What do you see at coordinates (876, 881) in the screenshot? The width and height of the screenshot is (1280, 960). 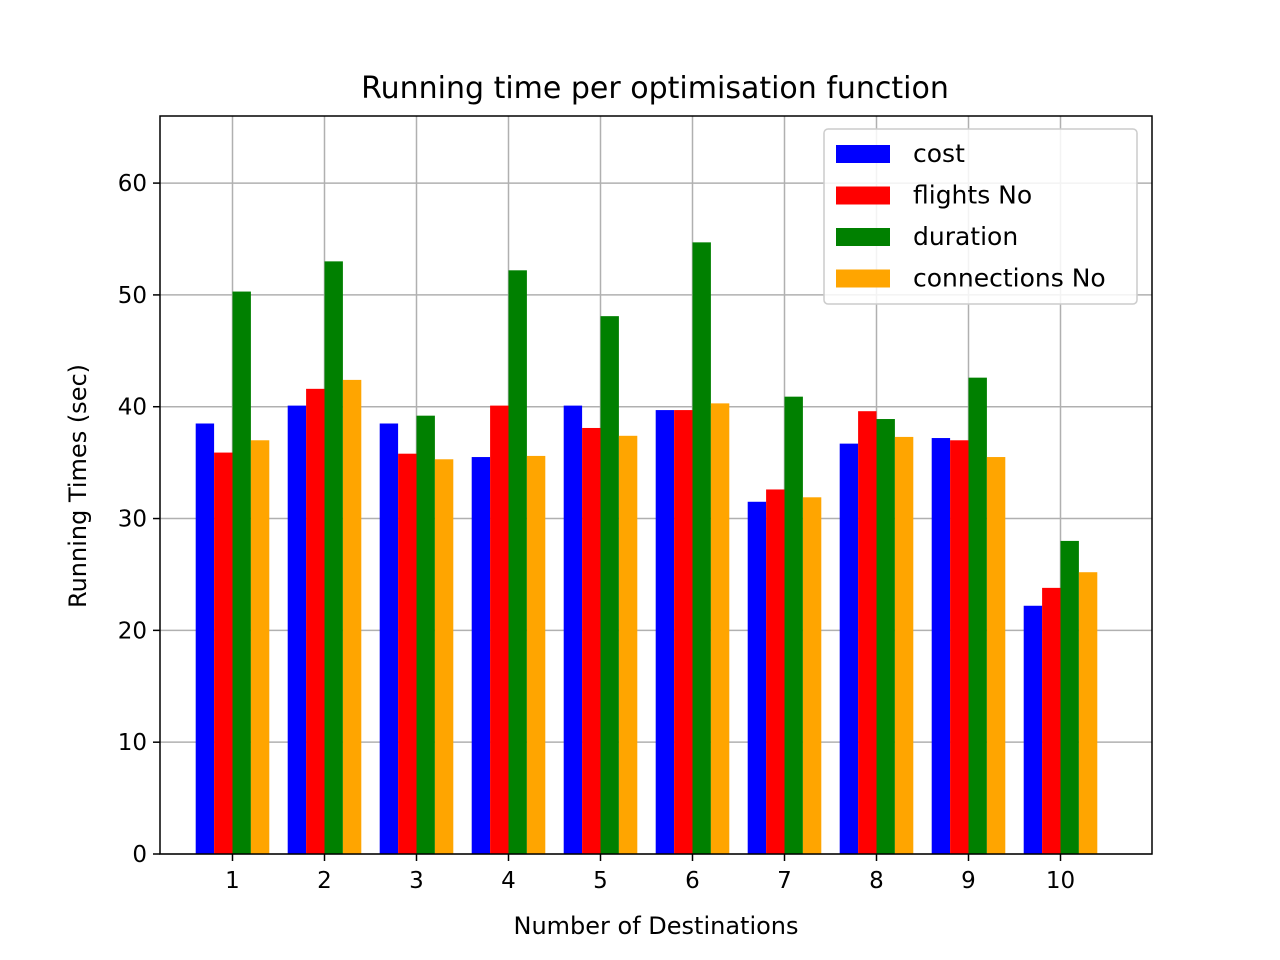 I see `x-tick-label: 8` at bounding box center [876, 881].